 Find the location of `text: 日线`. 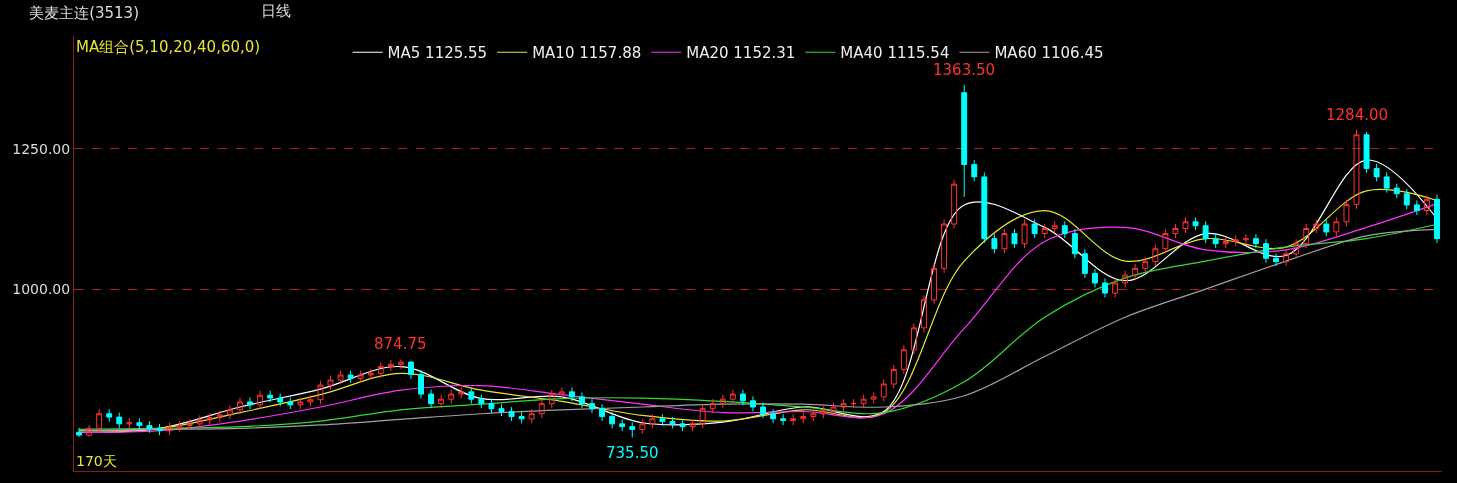

text: 日线 is located at coordinates (276, 11).